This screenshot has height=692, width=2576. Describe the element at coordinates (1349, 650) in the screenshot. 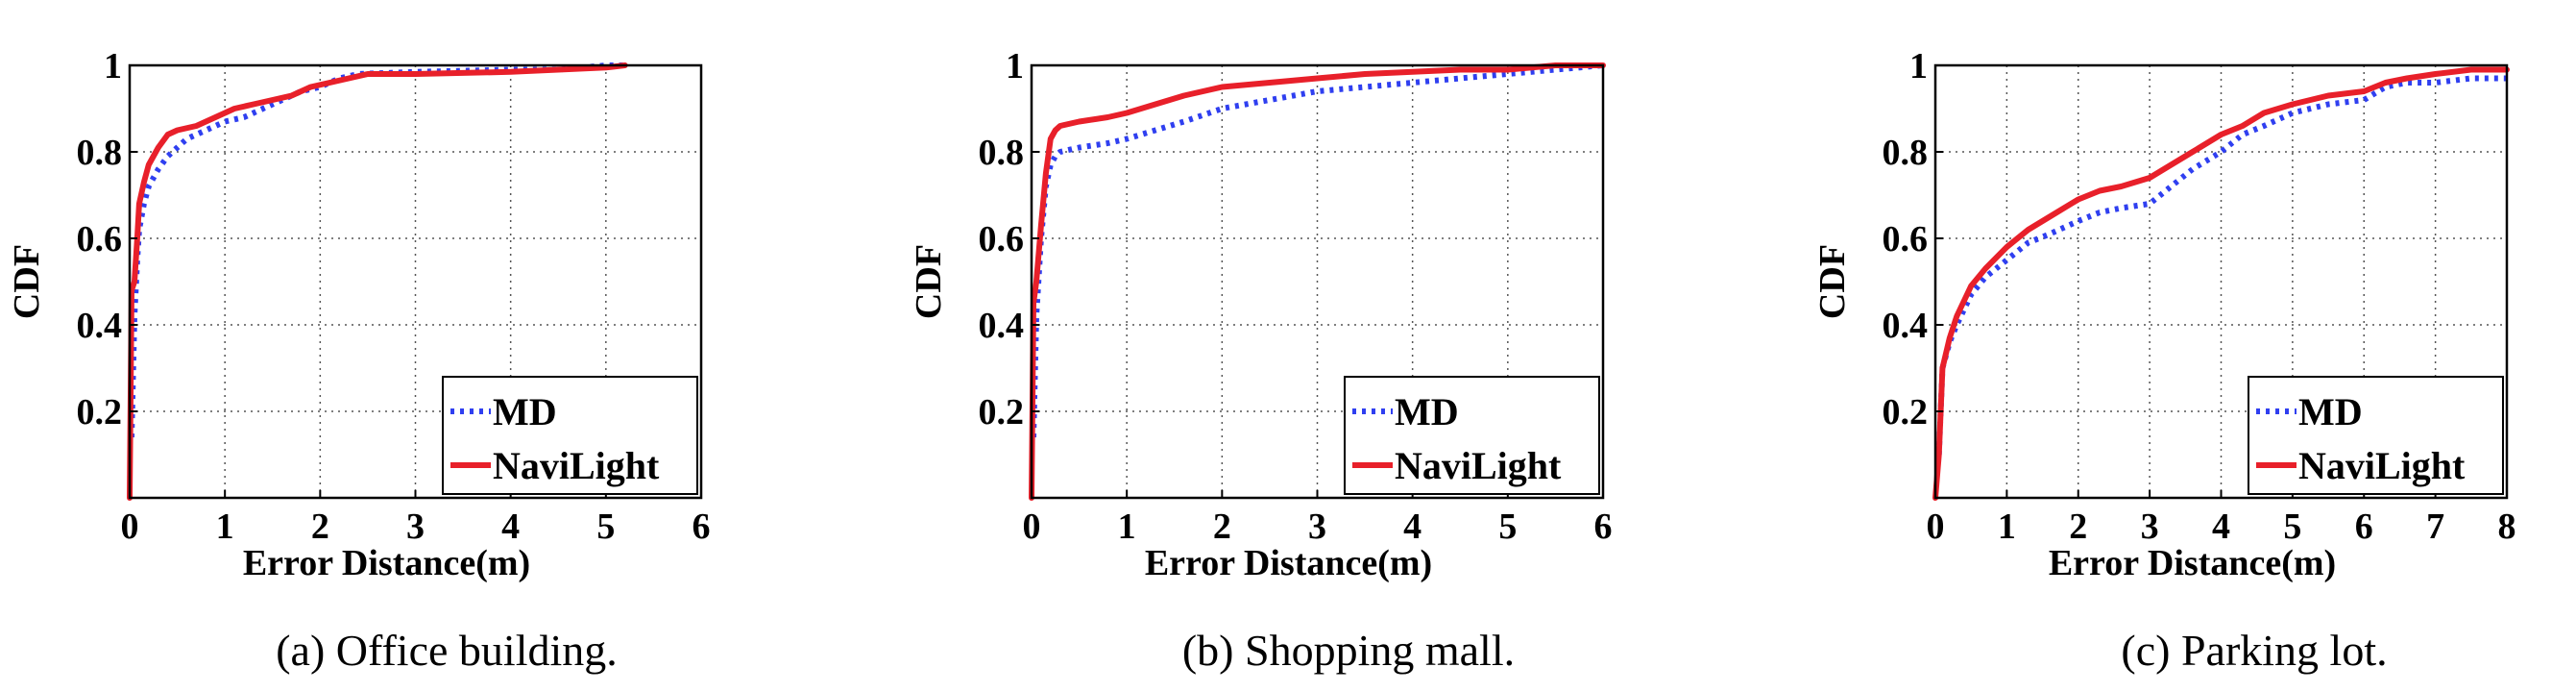

I see `subplot-caption: (b) Shopping mall.` at that location.